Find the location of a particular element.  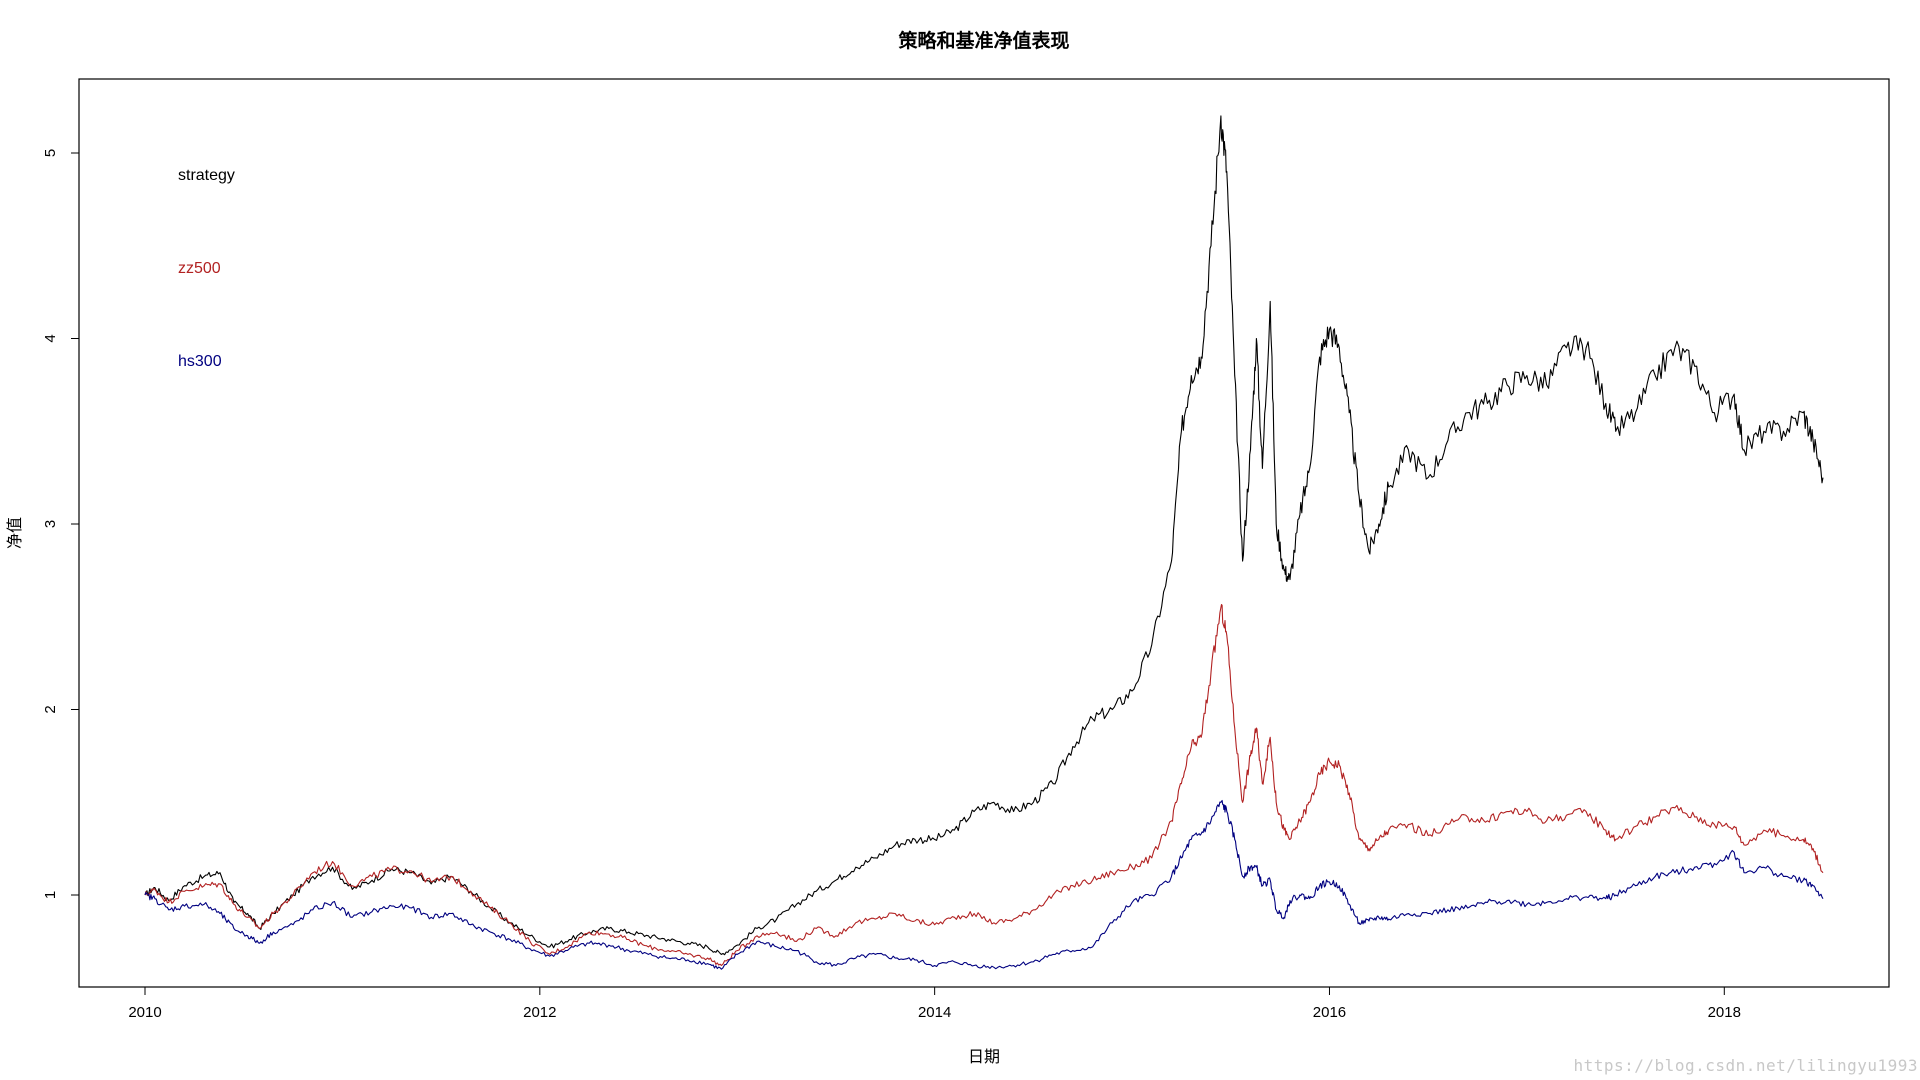

x-axis: 2010 2012 2014 2016 2018 is located at coordinates (934, 1004).